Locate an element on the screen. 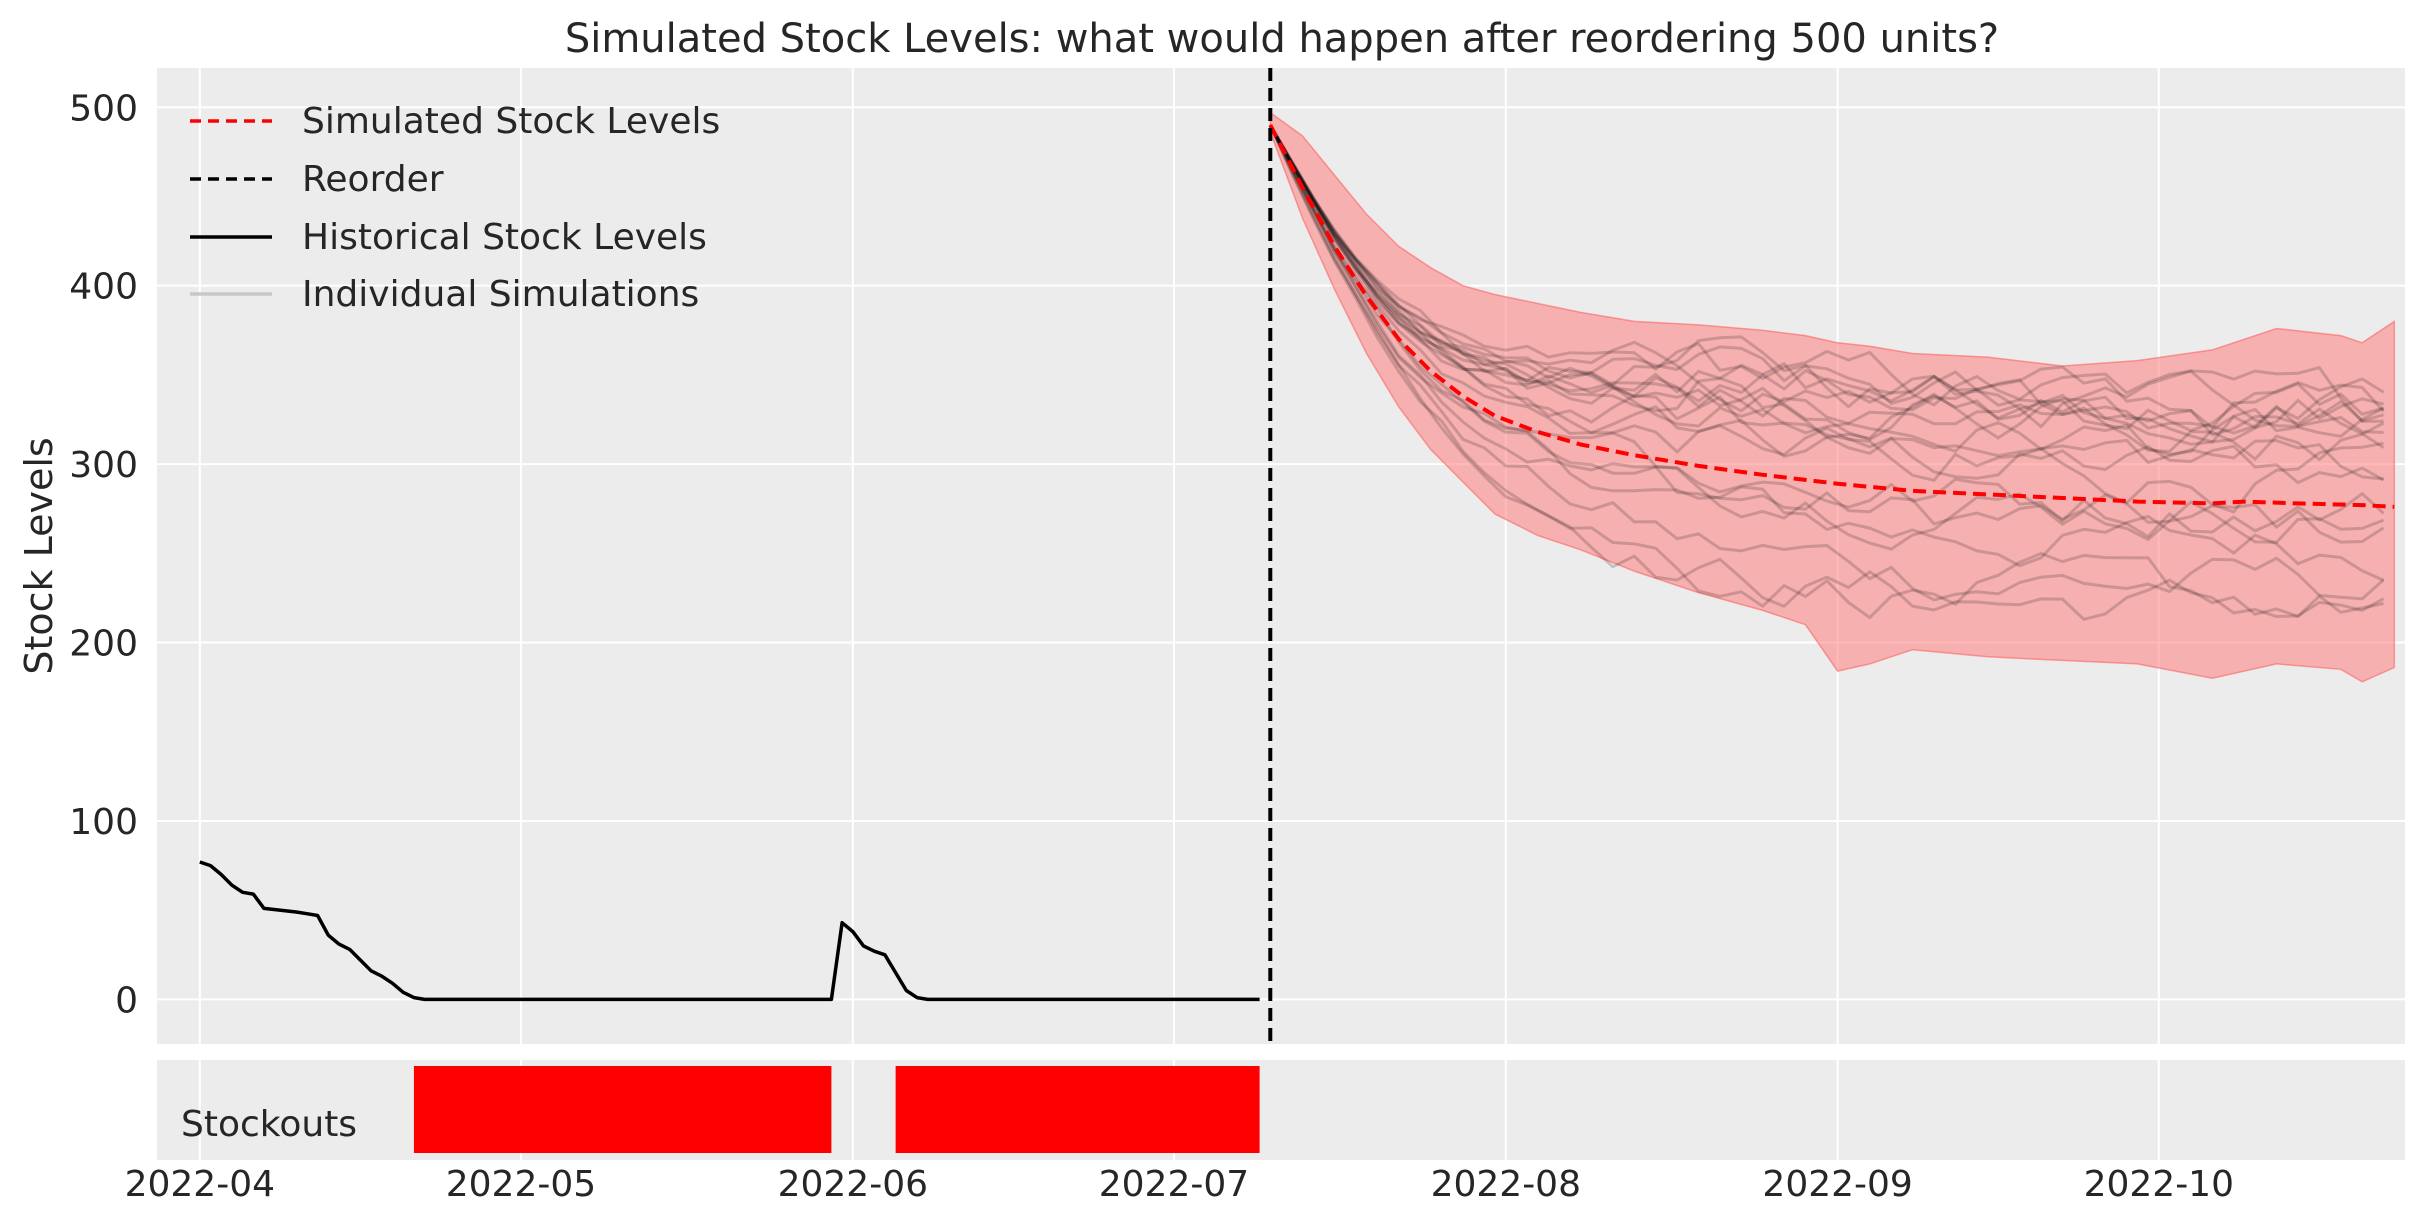 This screenshot has height=1223, width=2423. simulated-stock-line is located at coordinates (1831, 316).